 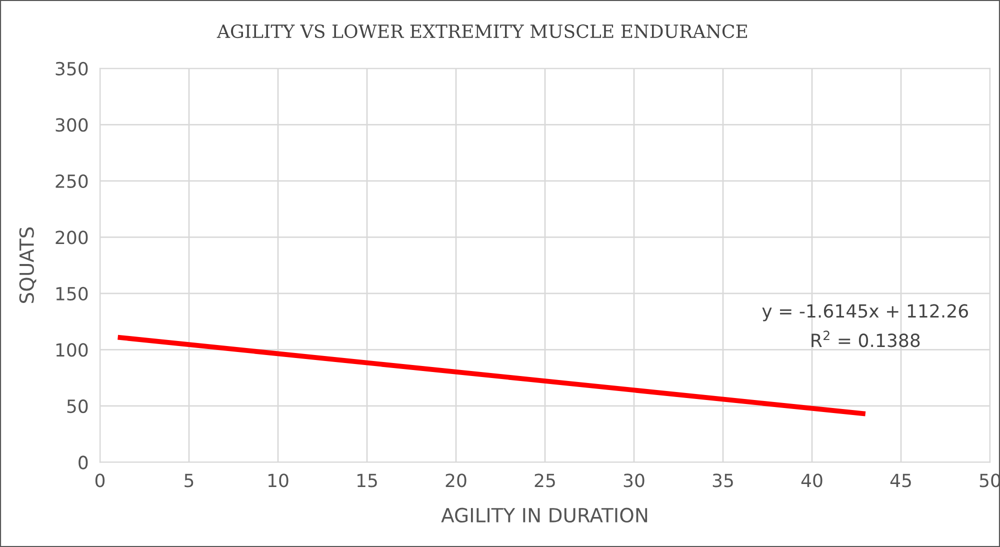 What do you see at coordinates (544, 515) in the screenshot?
I see `x-axis-title: AGILITY IN DURATION` at bounding box center [544, 515].